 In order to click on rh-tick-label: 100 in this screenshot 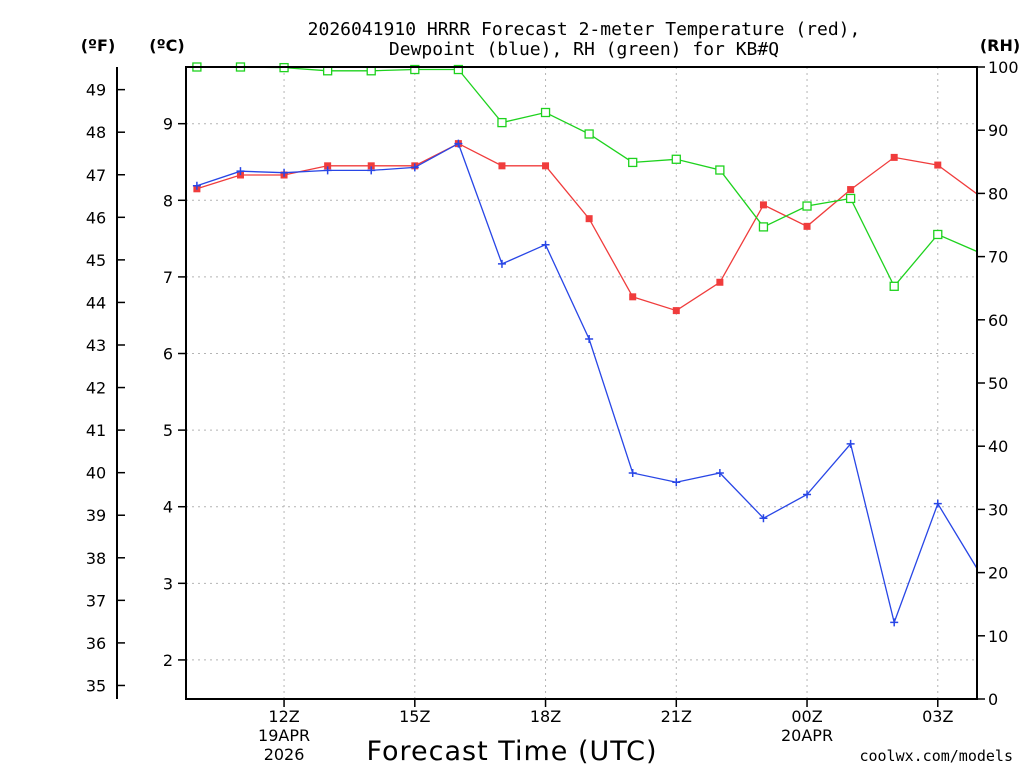, I will do `click(1003, 67)`.